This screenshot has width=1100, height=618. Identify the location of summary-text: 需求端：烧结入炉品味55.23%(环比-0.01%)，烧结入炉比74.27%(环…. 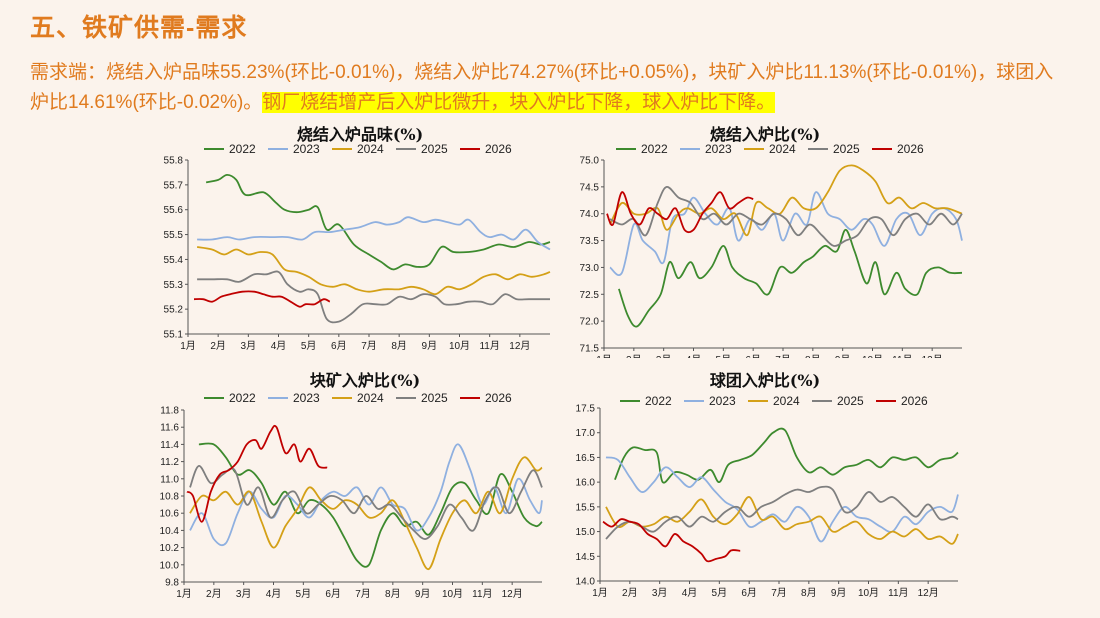
(550, 88).